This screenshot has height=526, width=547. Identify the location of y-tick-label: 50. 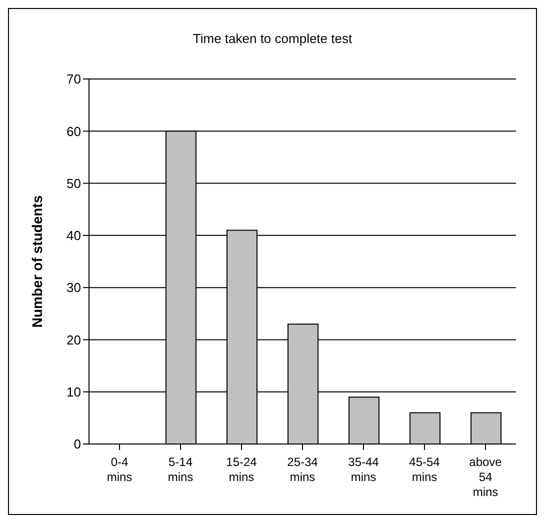
(73, 183).